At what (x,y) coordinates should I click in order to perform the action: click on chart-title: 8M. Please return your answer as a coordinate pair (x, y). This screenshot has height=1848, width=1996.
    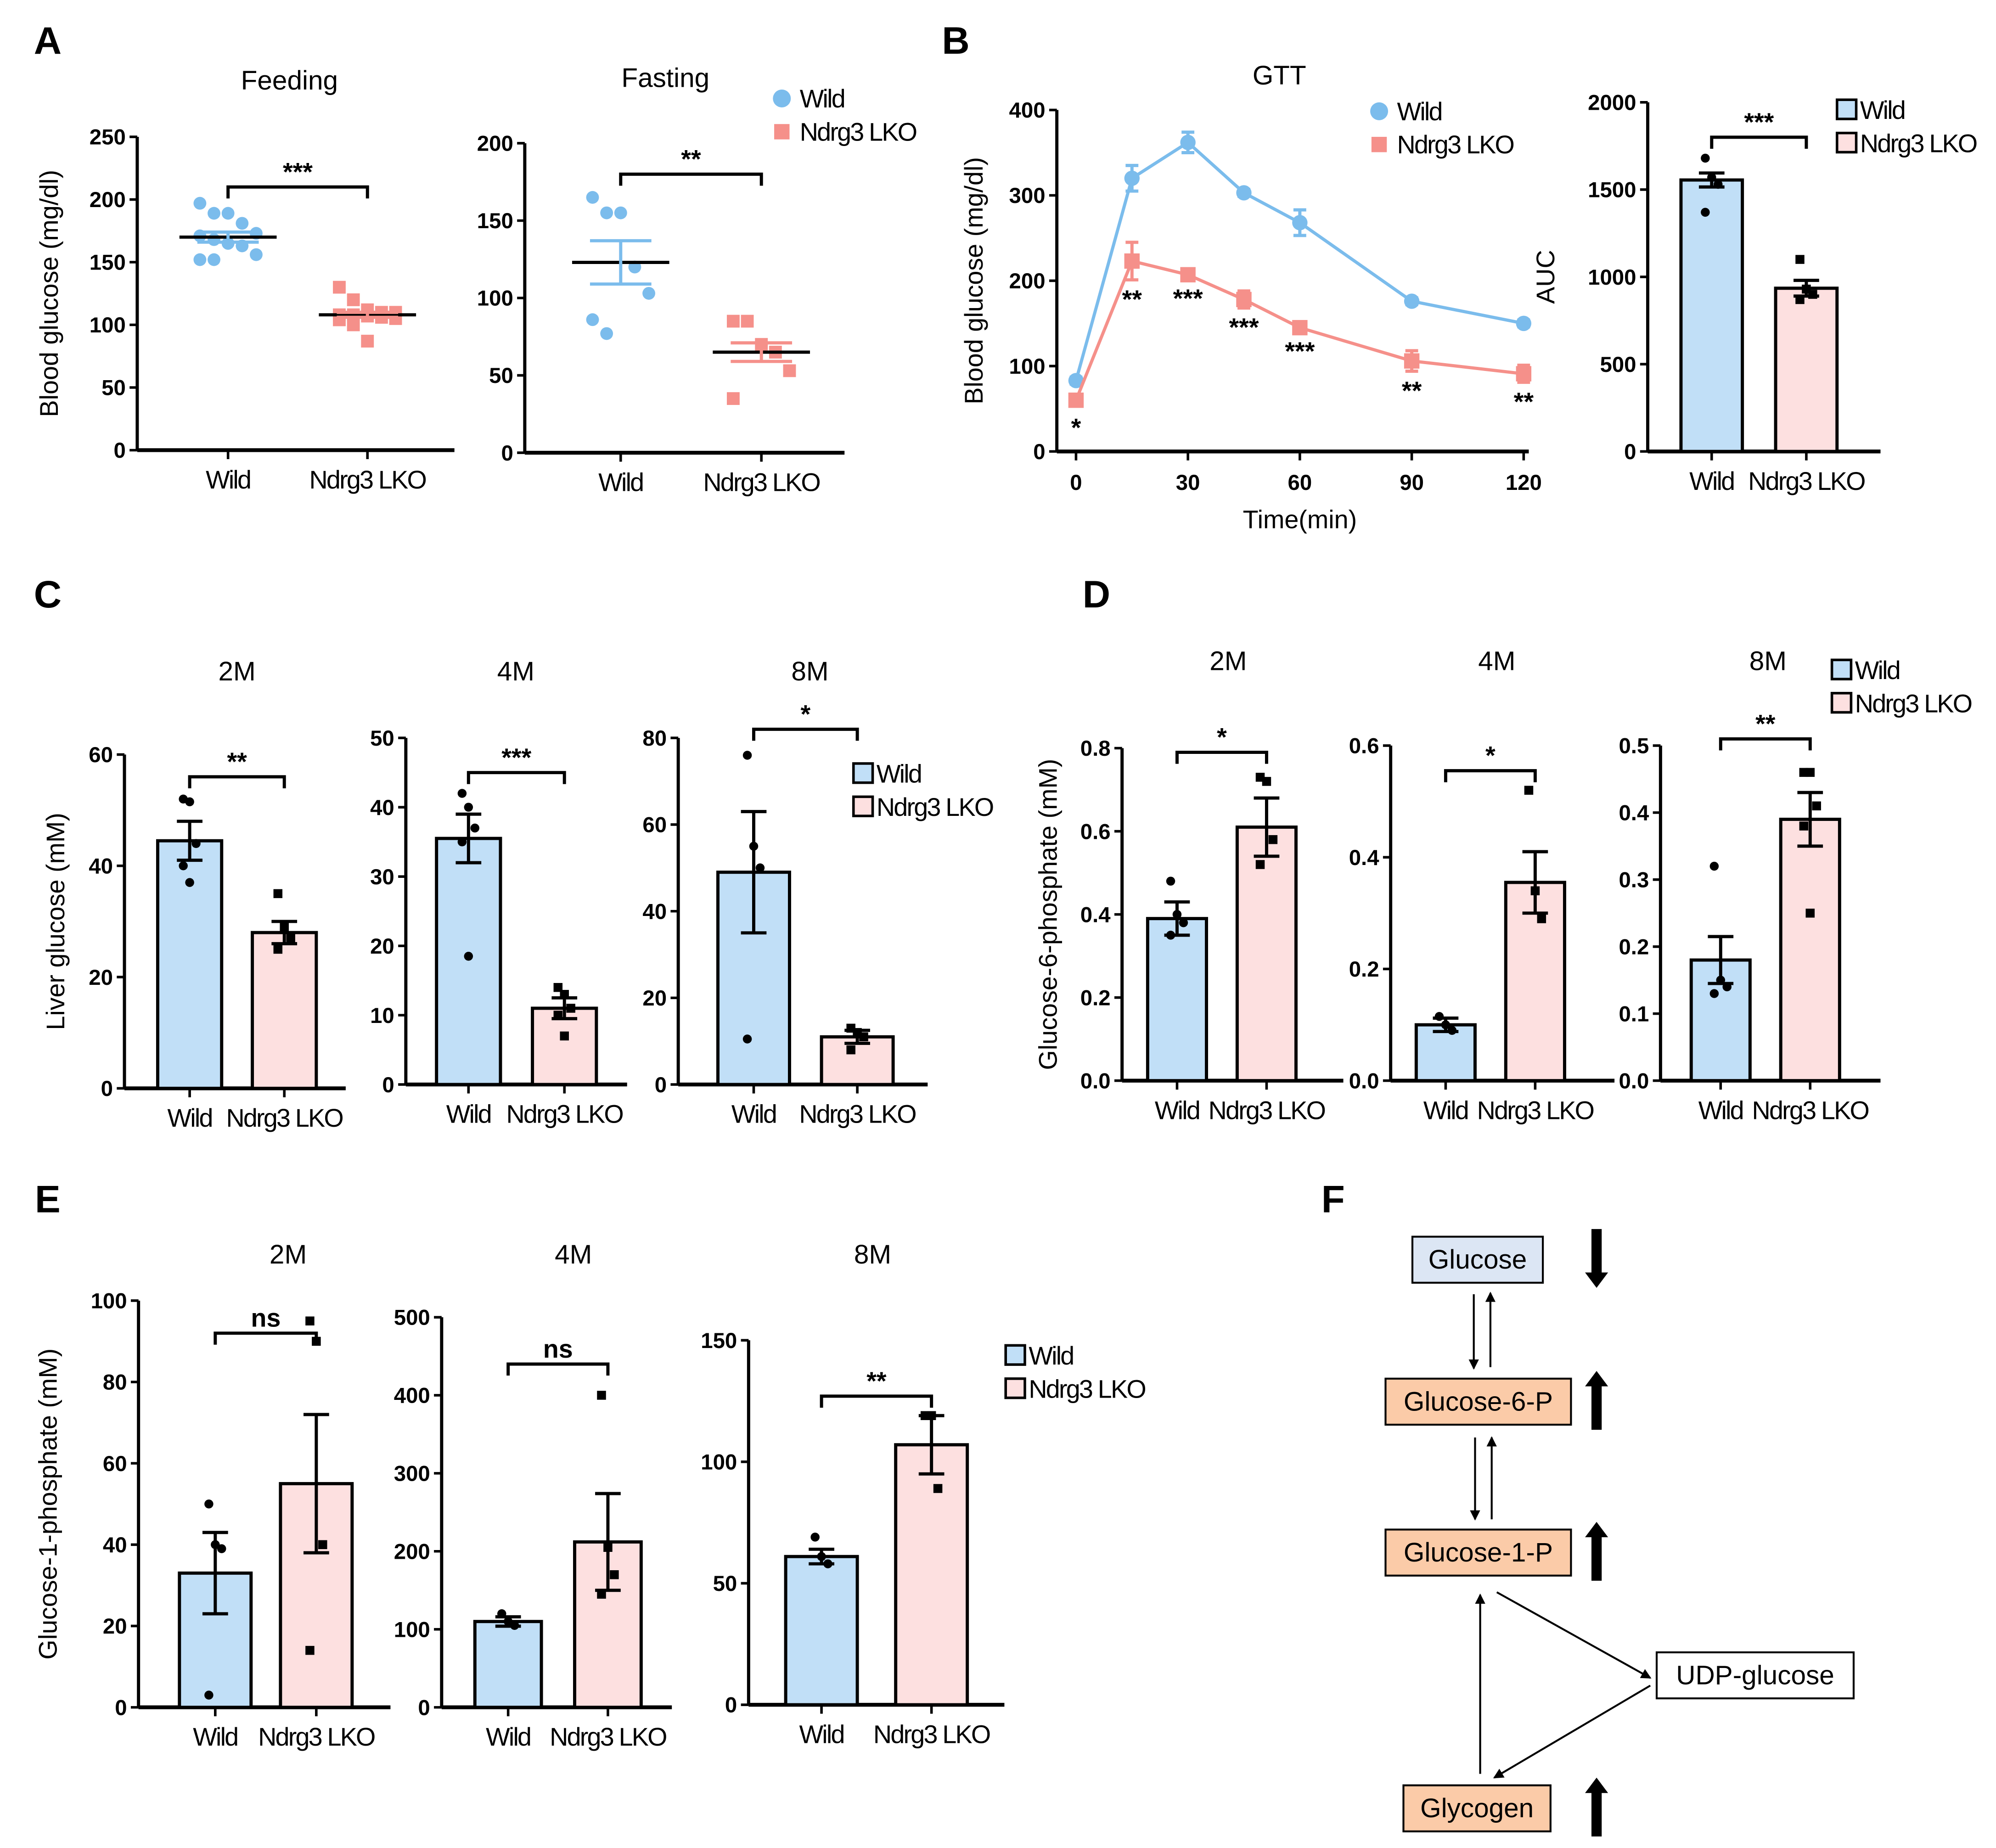
    Looking at the image, I should click on (1768, 661).